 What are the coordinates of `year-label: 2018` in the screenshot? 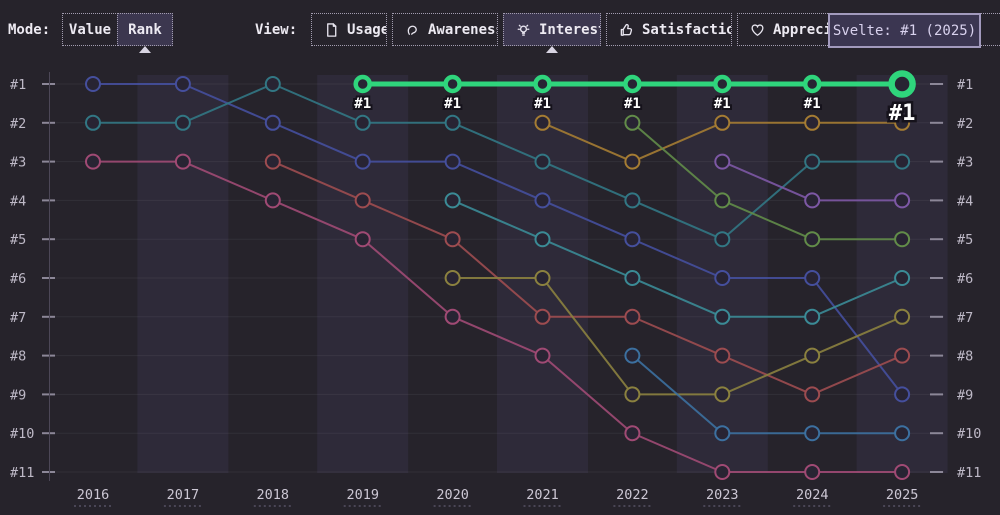 It's located at (273, 495).